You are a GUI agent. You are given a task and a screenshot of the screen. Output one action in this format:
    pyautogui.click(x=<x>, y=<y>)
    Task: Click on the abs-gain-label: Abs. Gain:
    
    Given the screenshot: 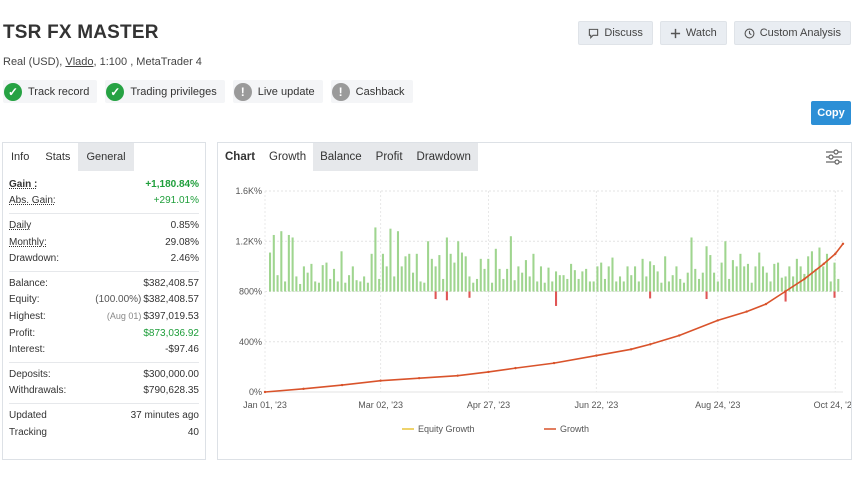 What is the action you would take?
    pyautogui.click(x=32, y=201)
    